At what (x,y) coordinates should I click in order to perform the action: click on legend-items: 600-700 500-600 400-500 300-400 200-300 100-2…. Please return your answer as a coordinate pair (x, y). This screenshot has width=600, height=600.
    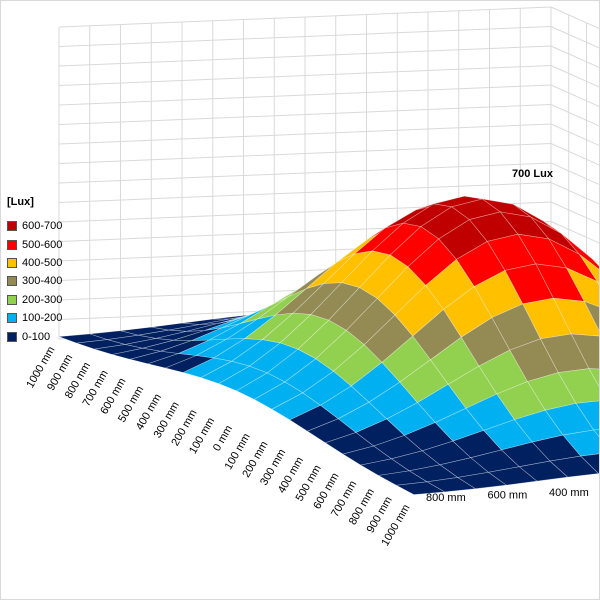
    Looking at the image, I should click on (34, 281).